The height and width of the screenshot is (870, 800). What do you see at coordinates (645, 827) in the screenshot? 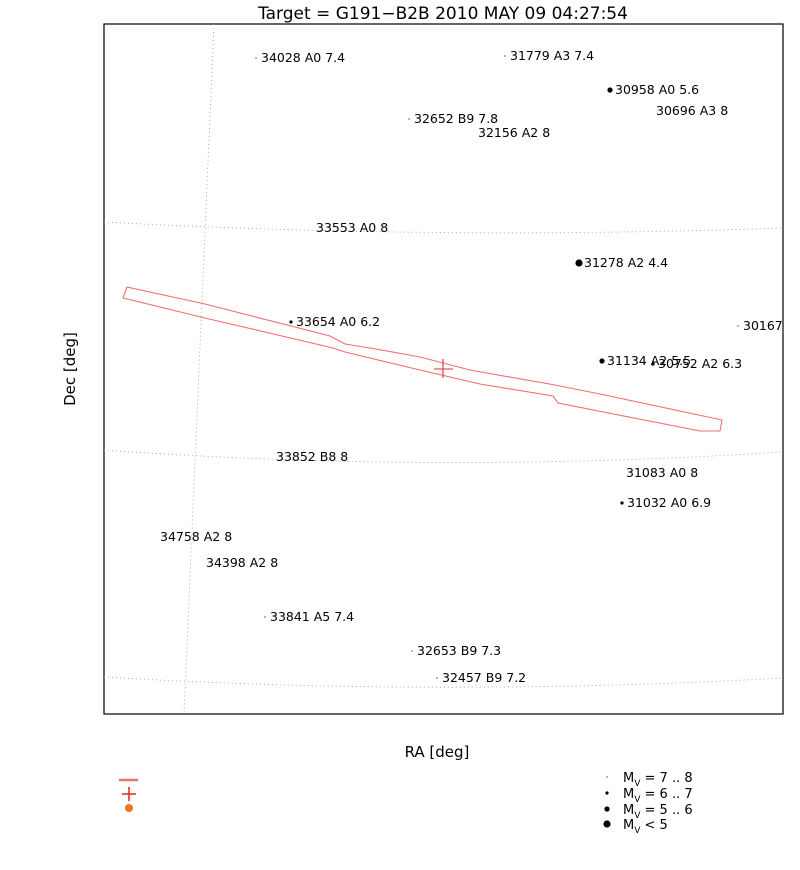
I see `legend-mag-label: MV < 5` at bounding box center [645, 827].